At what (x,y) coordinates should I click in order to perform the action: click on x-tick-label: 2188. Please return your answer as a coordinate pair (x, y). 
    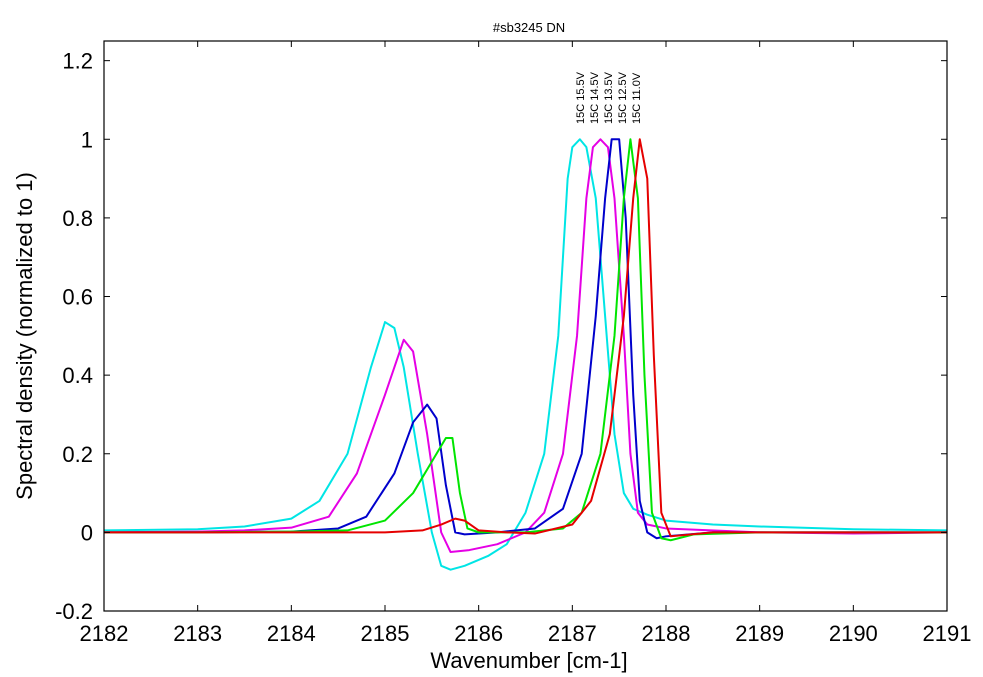
    Looking at the image, I should click on (666, 633).